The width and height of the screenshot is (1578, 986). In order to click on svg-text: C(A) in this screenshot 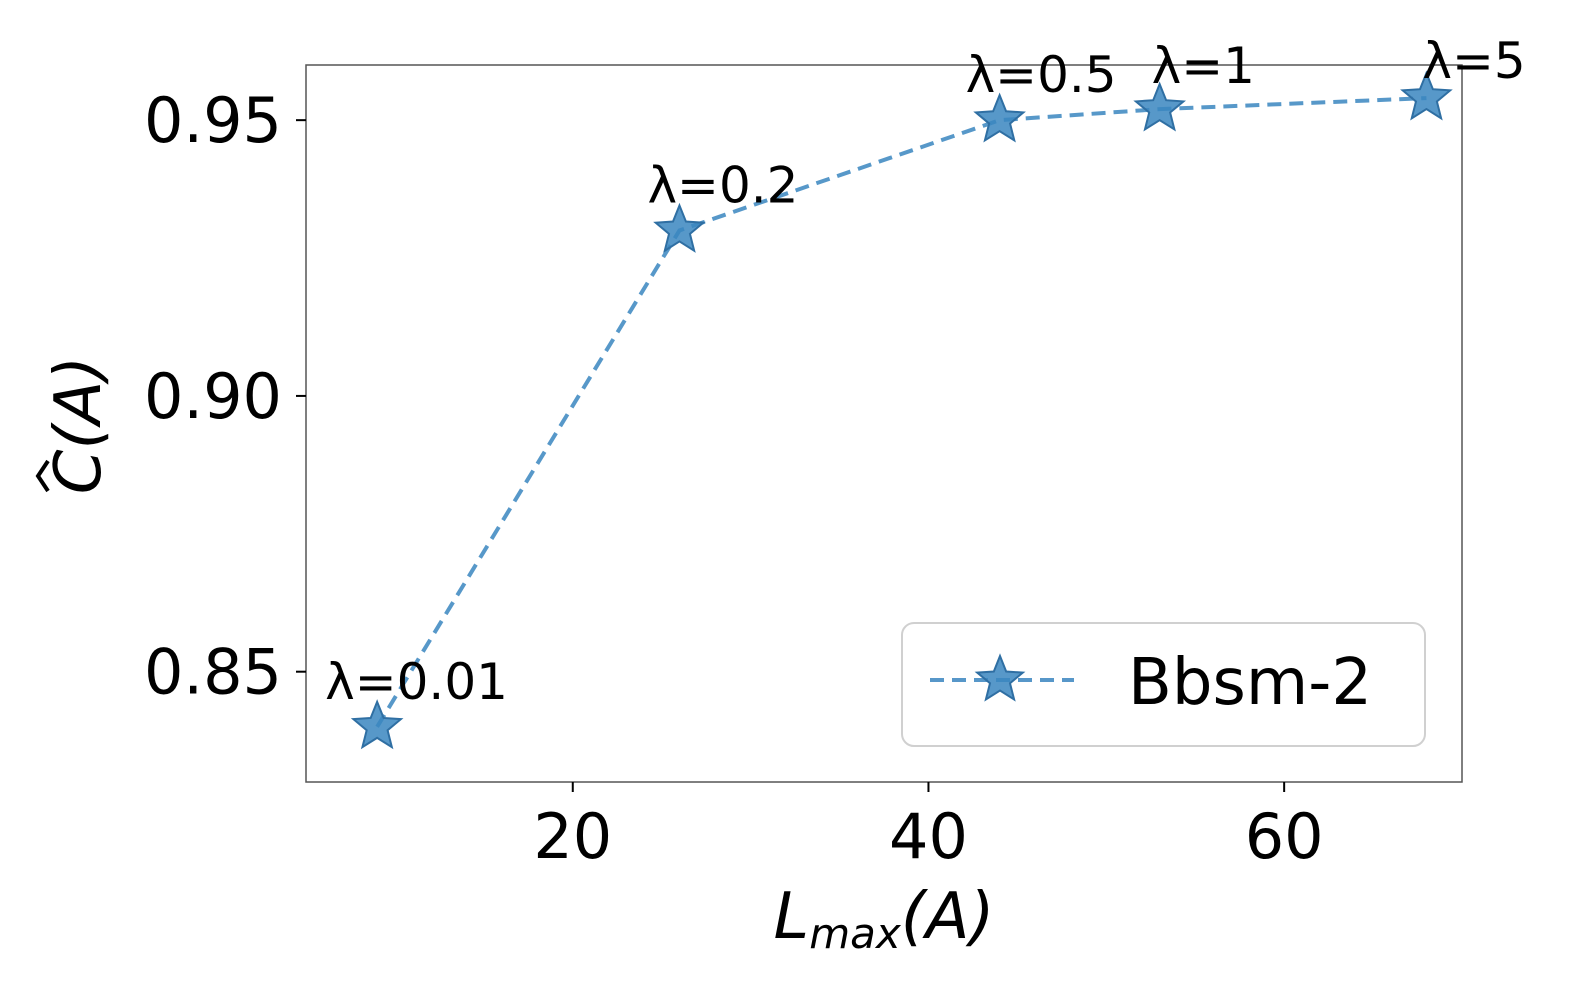, I will do `click(79, 425)`.